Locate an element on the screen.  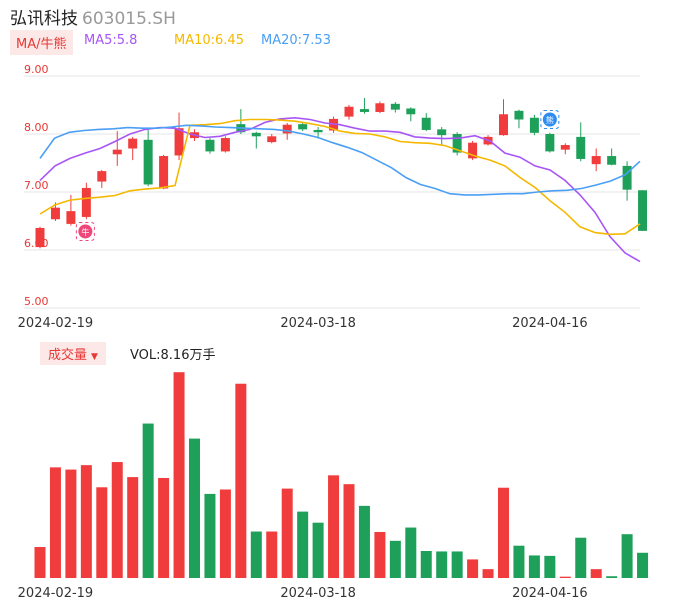
dropdown-caret-icon: ▼ is located at coordinates (94, 357).